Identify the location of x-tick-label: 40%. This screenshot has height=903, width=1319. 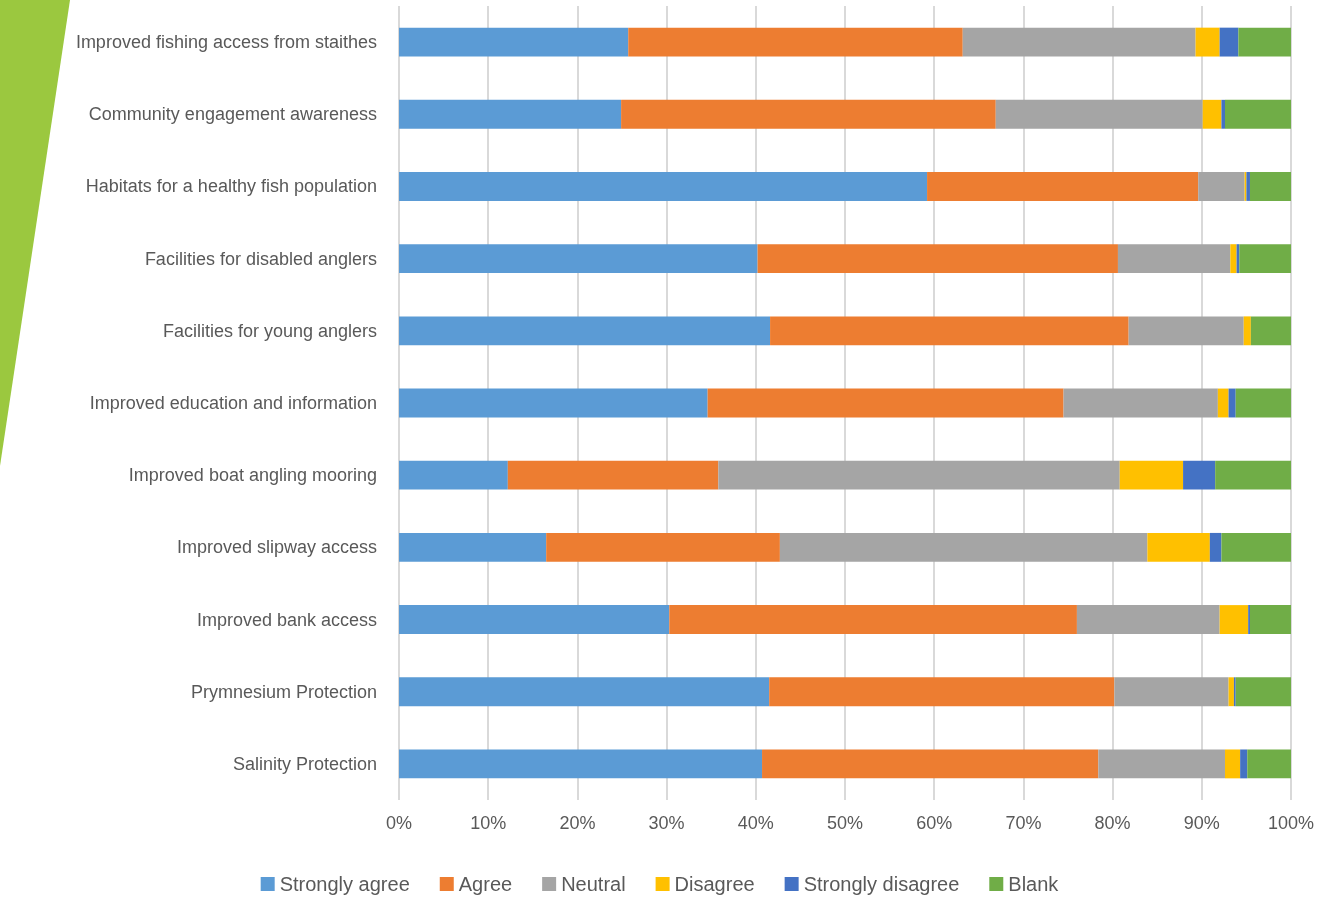
(755, 823).